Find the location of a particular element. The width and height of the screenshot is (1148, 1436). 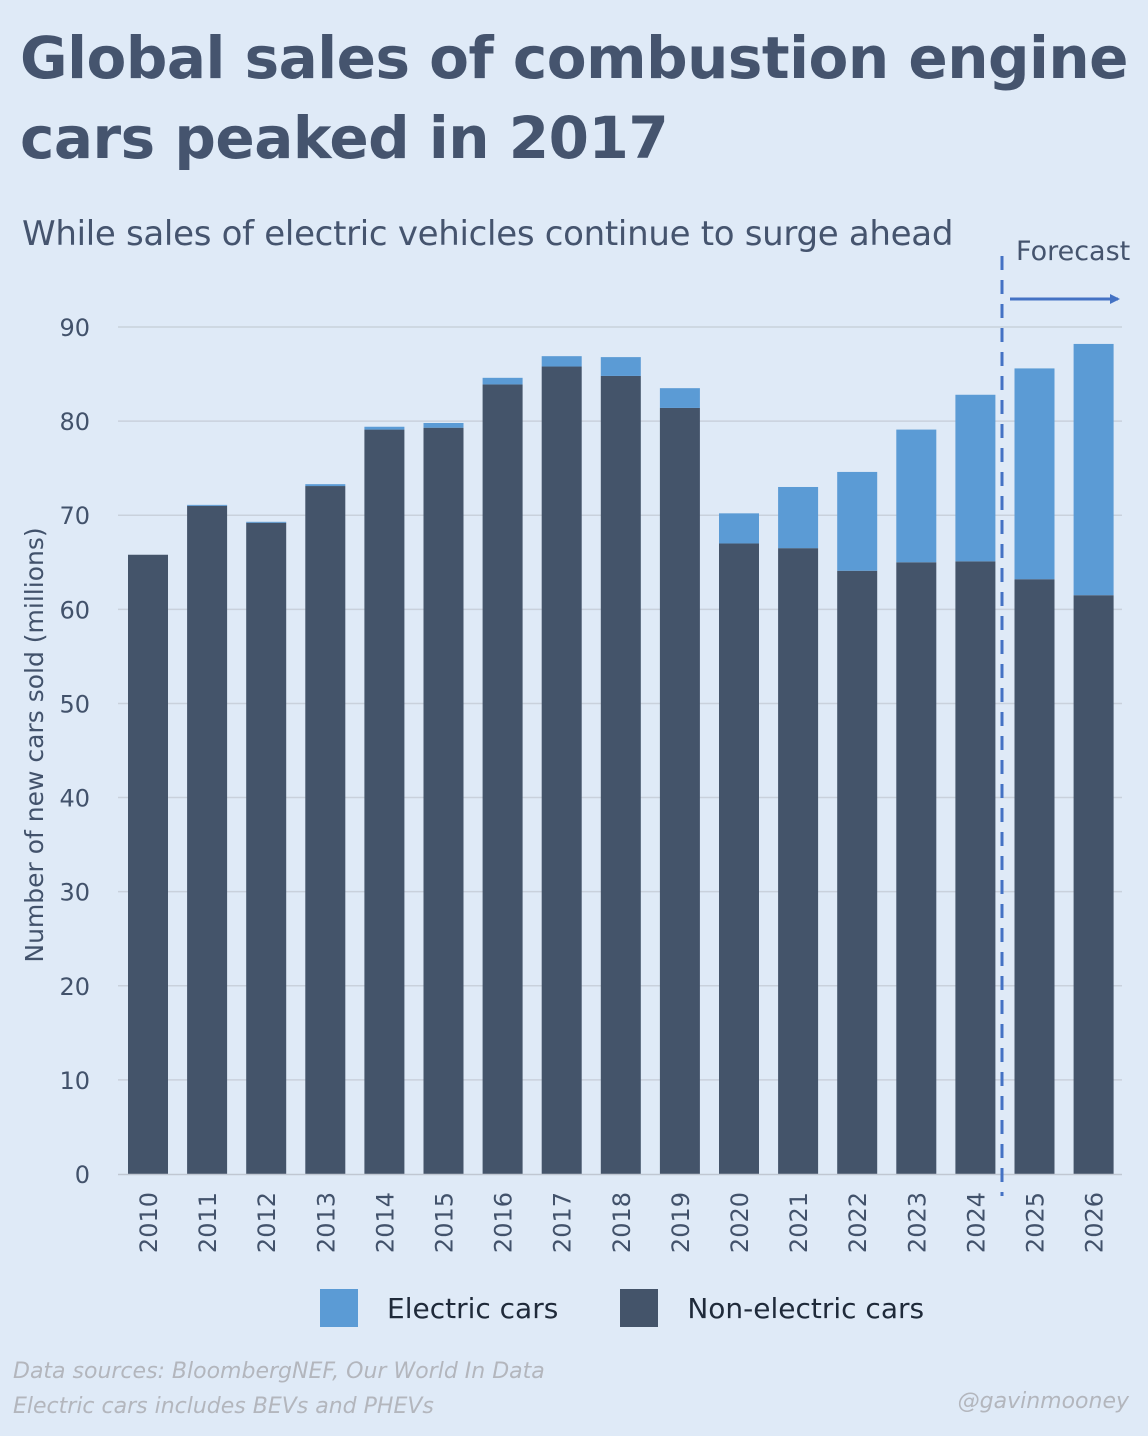

bar-non-electric-2015 is located at coordinates (443, 801).